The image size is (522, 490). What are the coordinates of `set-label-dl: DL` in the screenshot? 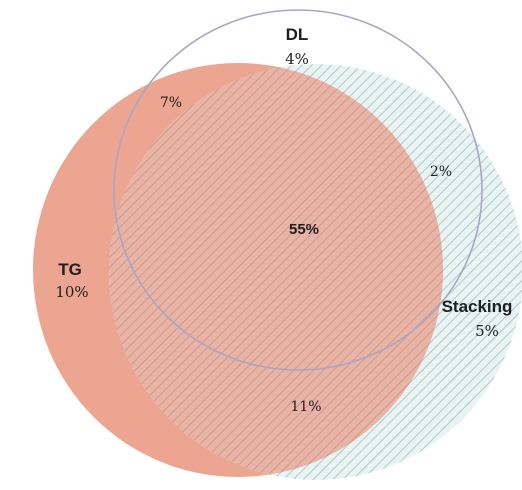 It's located at (297, 34).